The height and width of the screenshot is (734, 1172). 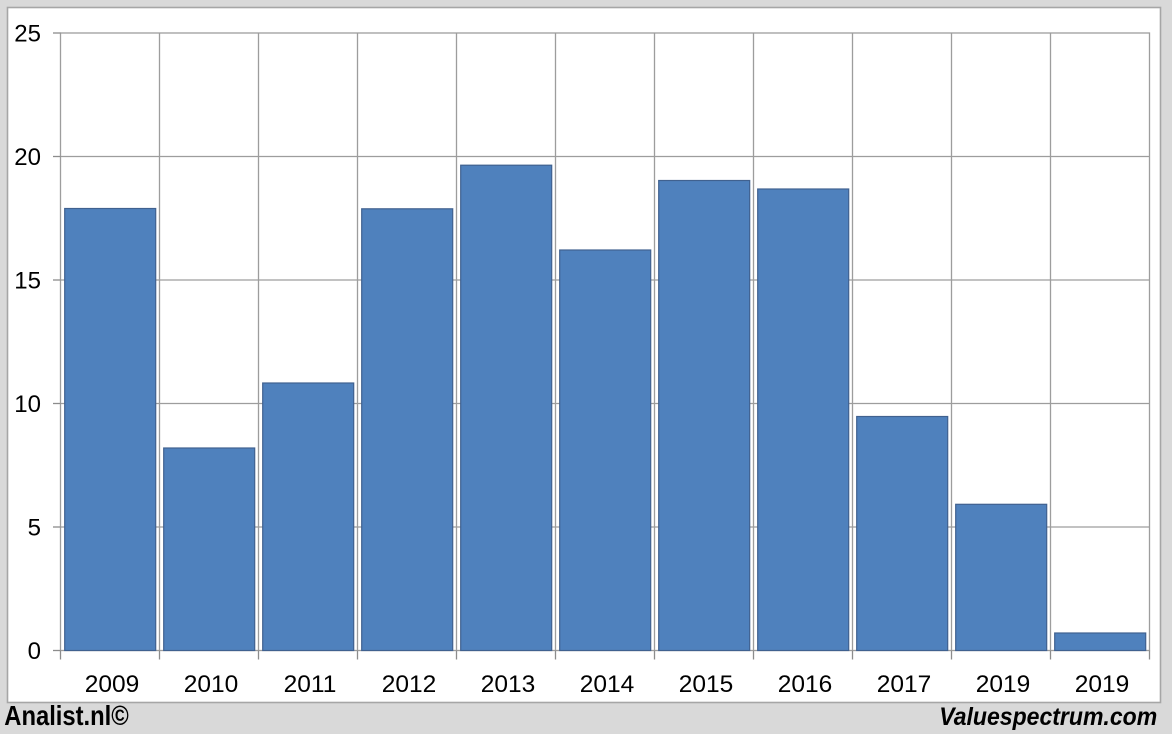 I want to click on svg-text: 5, so click(x=34, y=528).